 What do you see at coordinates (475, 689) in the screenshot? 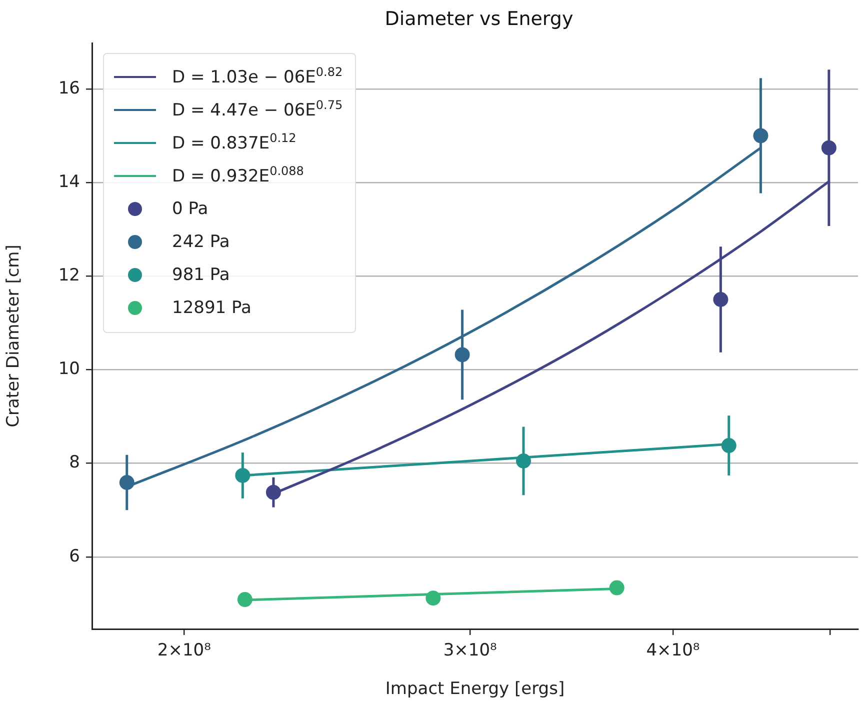
I see `x-axis-title: Impact Energy [ergs]` at bounding box center [475, 689].